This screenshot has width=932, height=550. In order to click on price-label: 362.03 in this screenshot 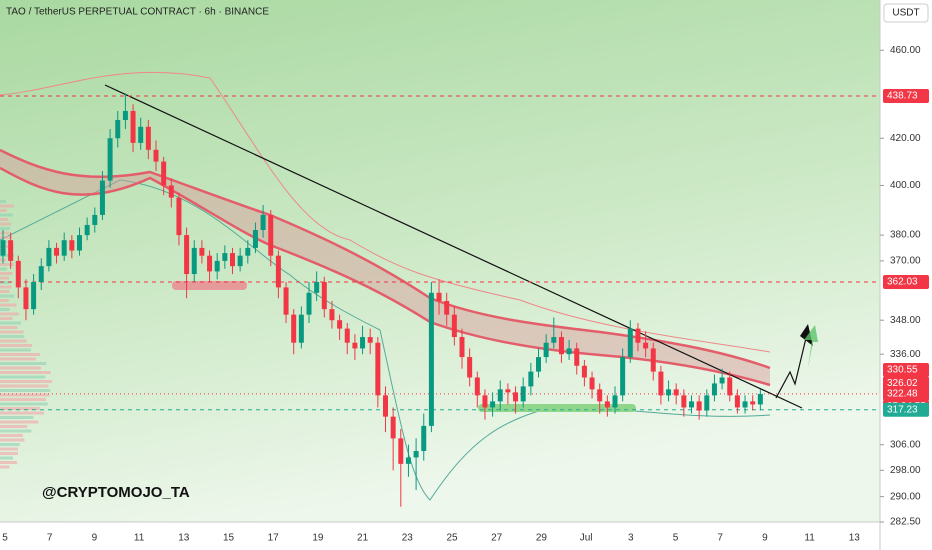, I will do `click(902, 282)`.